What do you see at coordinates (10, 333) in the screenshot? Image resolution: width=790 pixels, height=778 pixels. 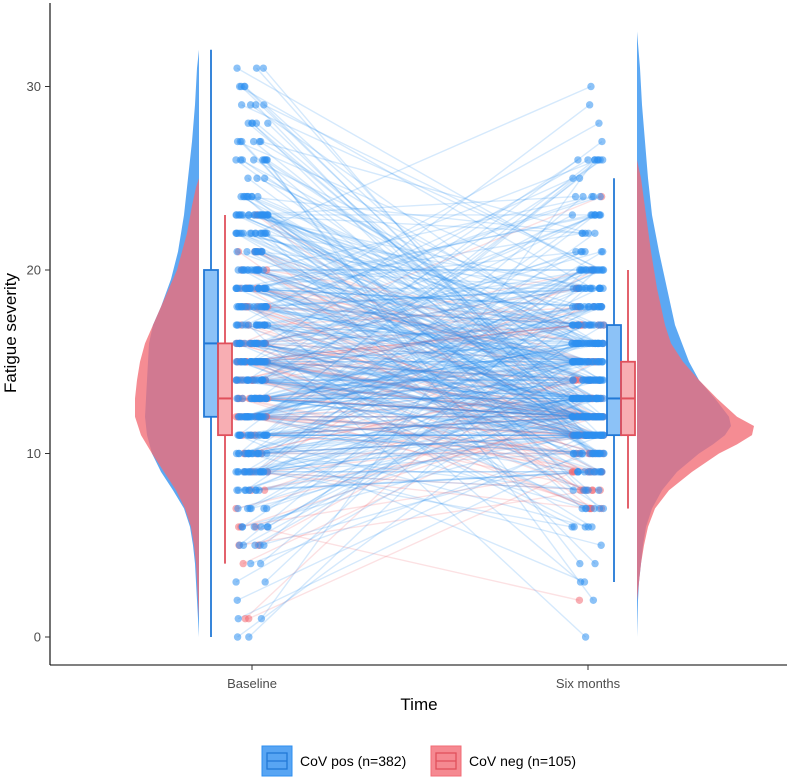 I see `y-axis-title: Fatigue severity` at bounding box center [10, 333].